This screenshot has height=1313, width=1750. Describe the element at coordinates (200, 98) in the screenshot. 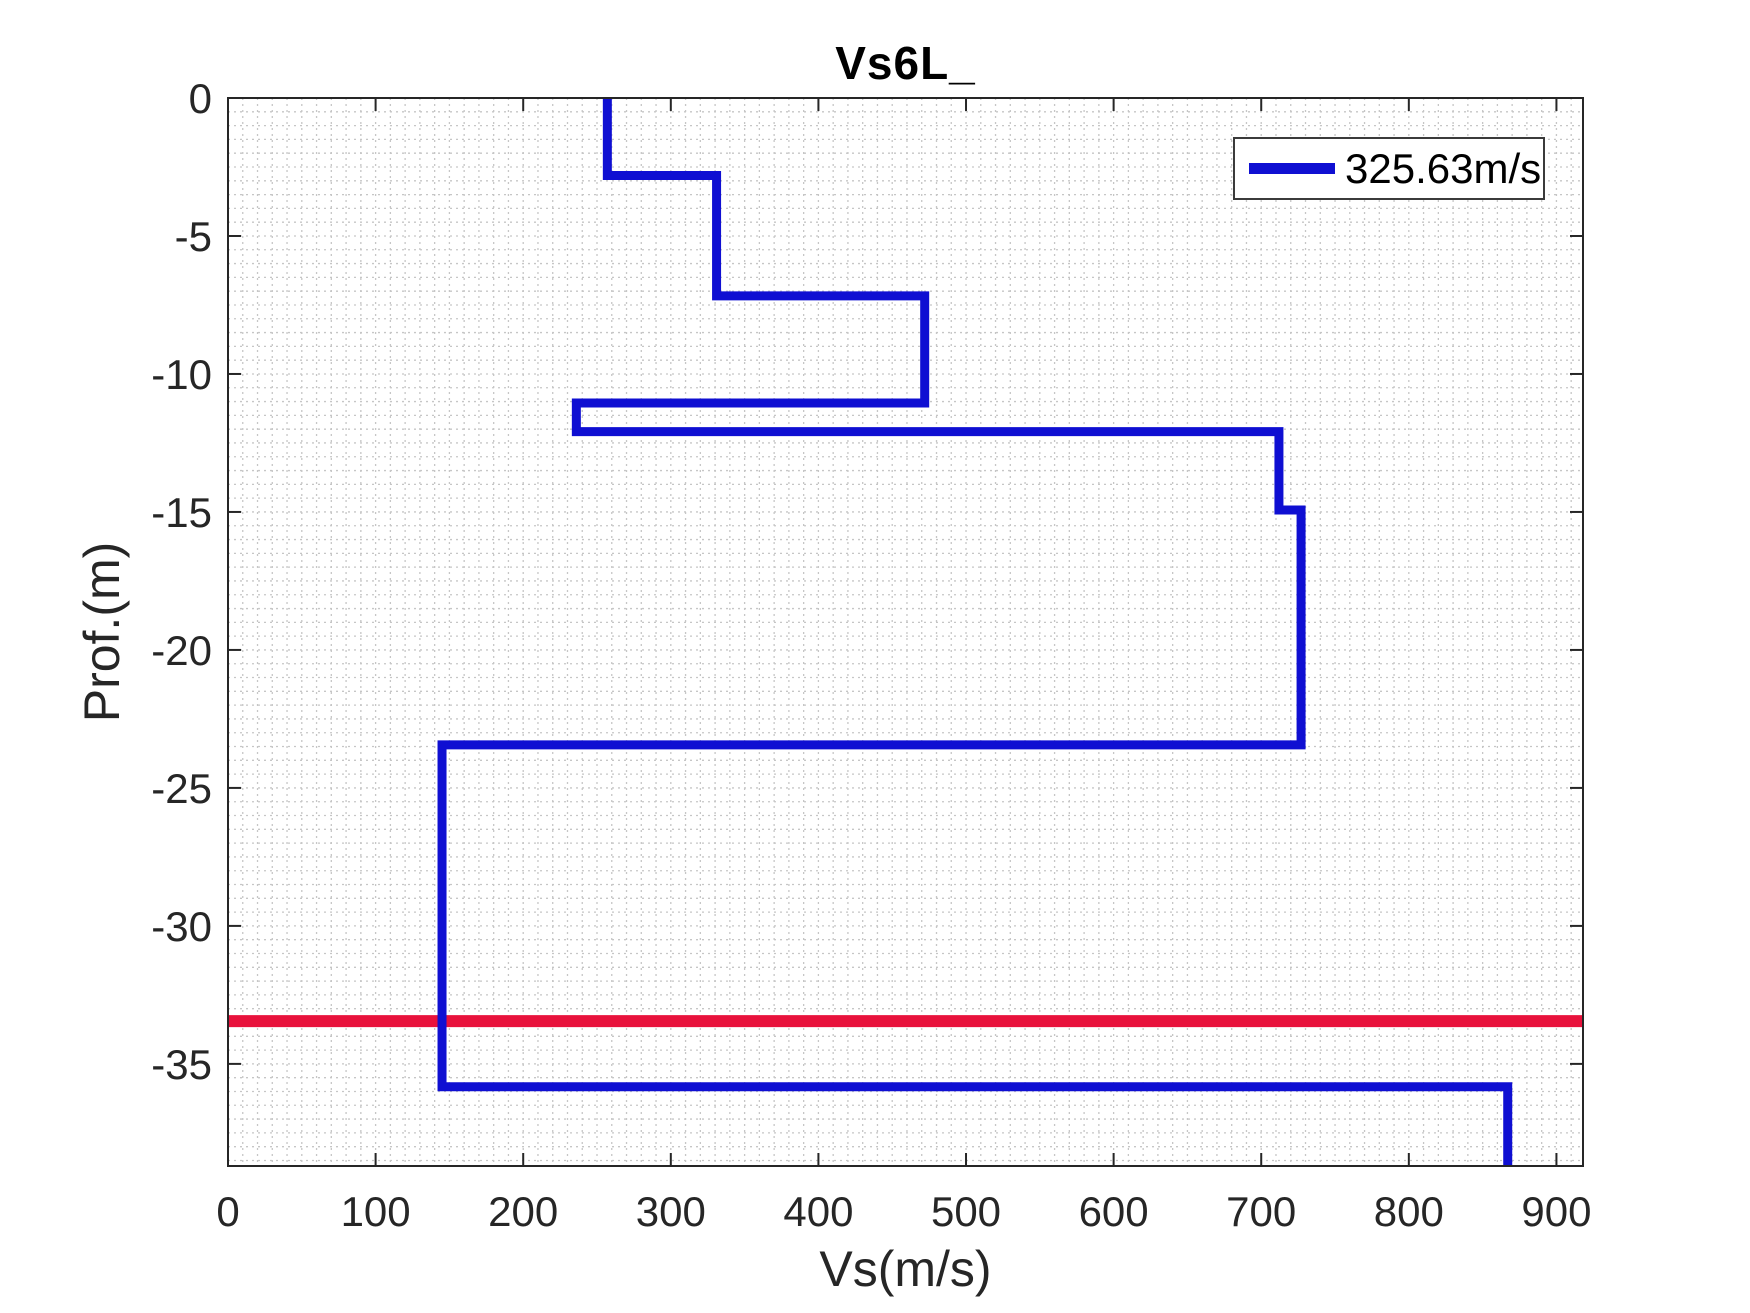

I see `y-tick-label: 0` at that location.